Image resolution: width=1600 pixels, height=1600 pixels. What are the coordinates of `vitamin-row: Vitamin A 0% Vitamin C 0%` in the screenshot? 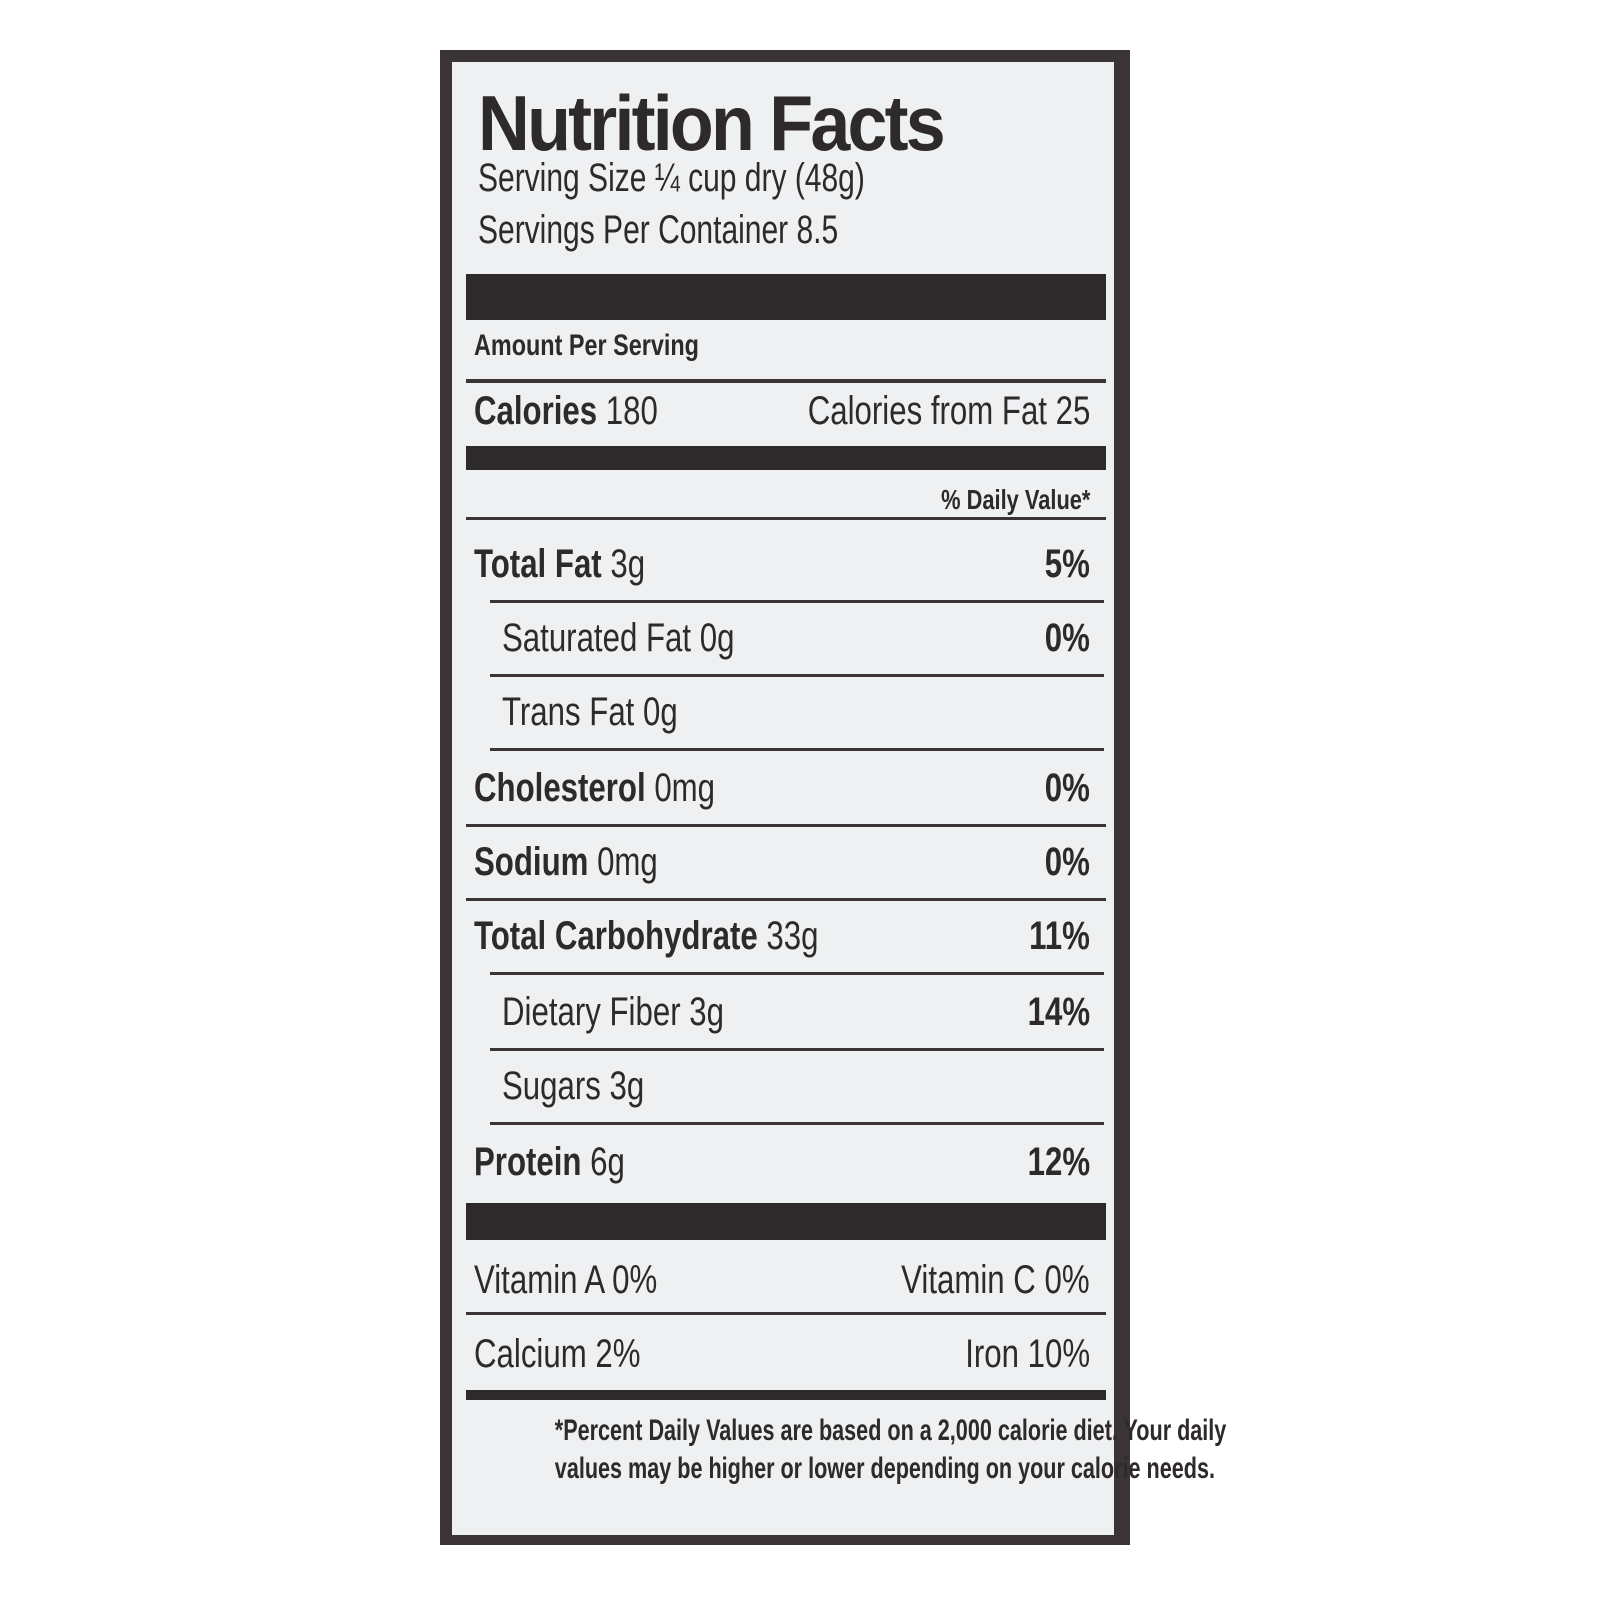 It's located at (782, 1280).